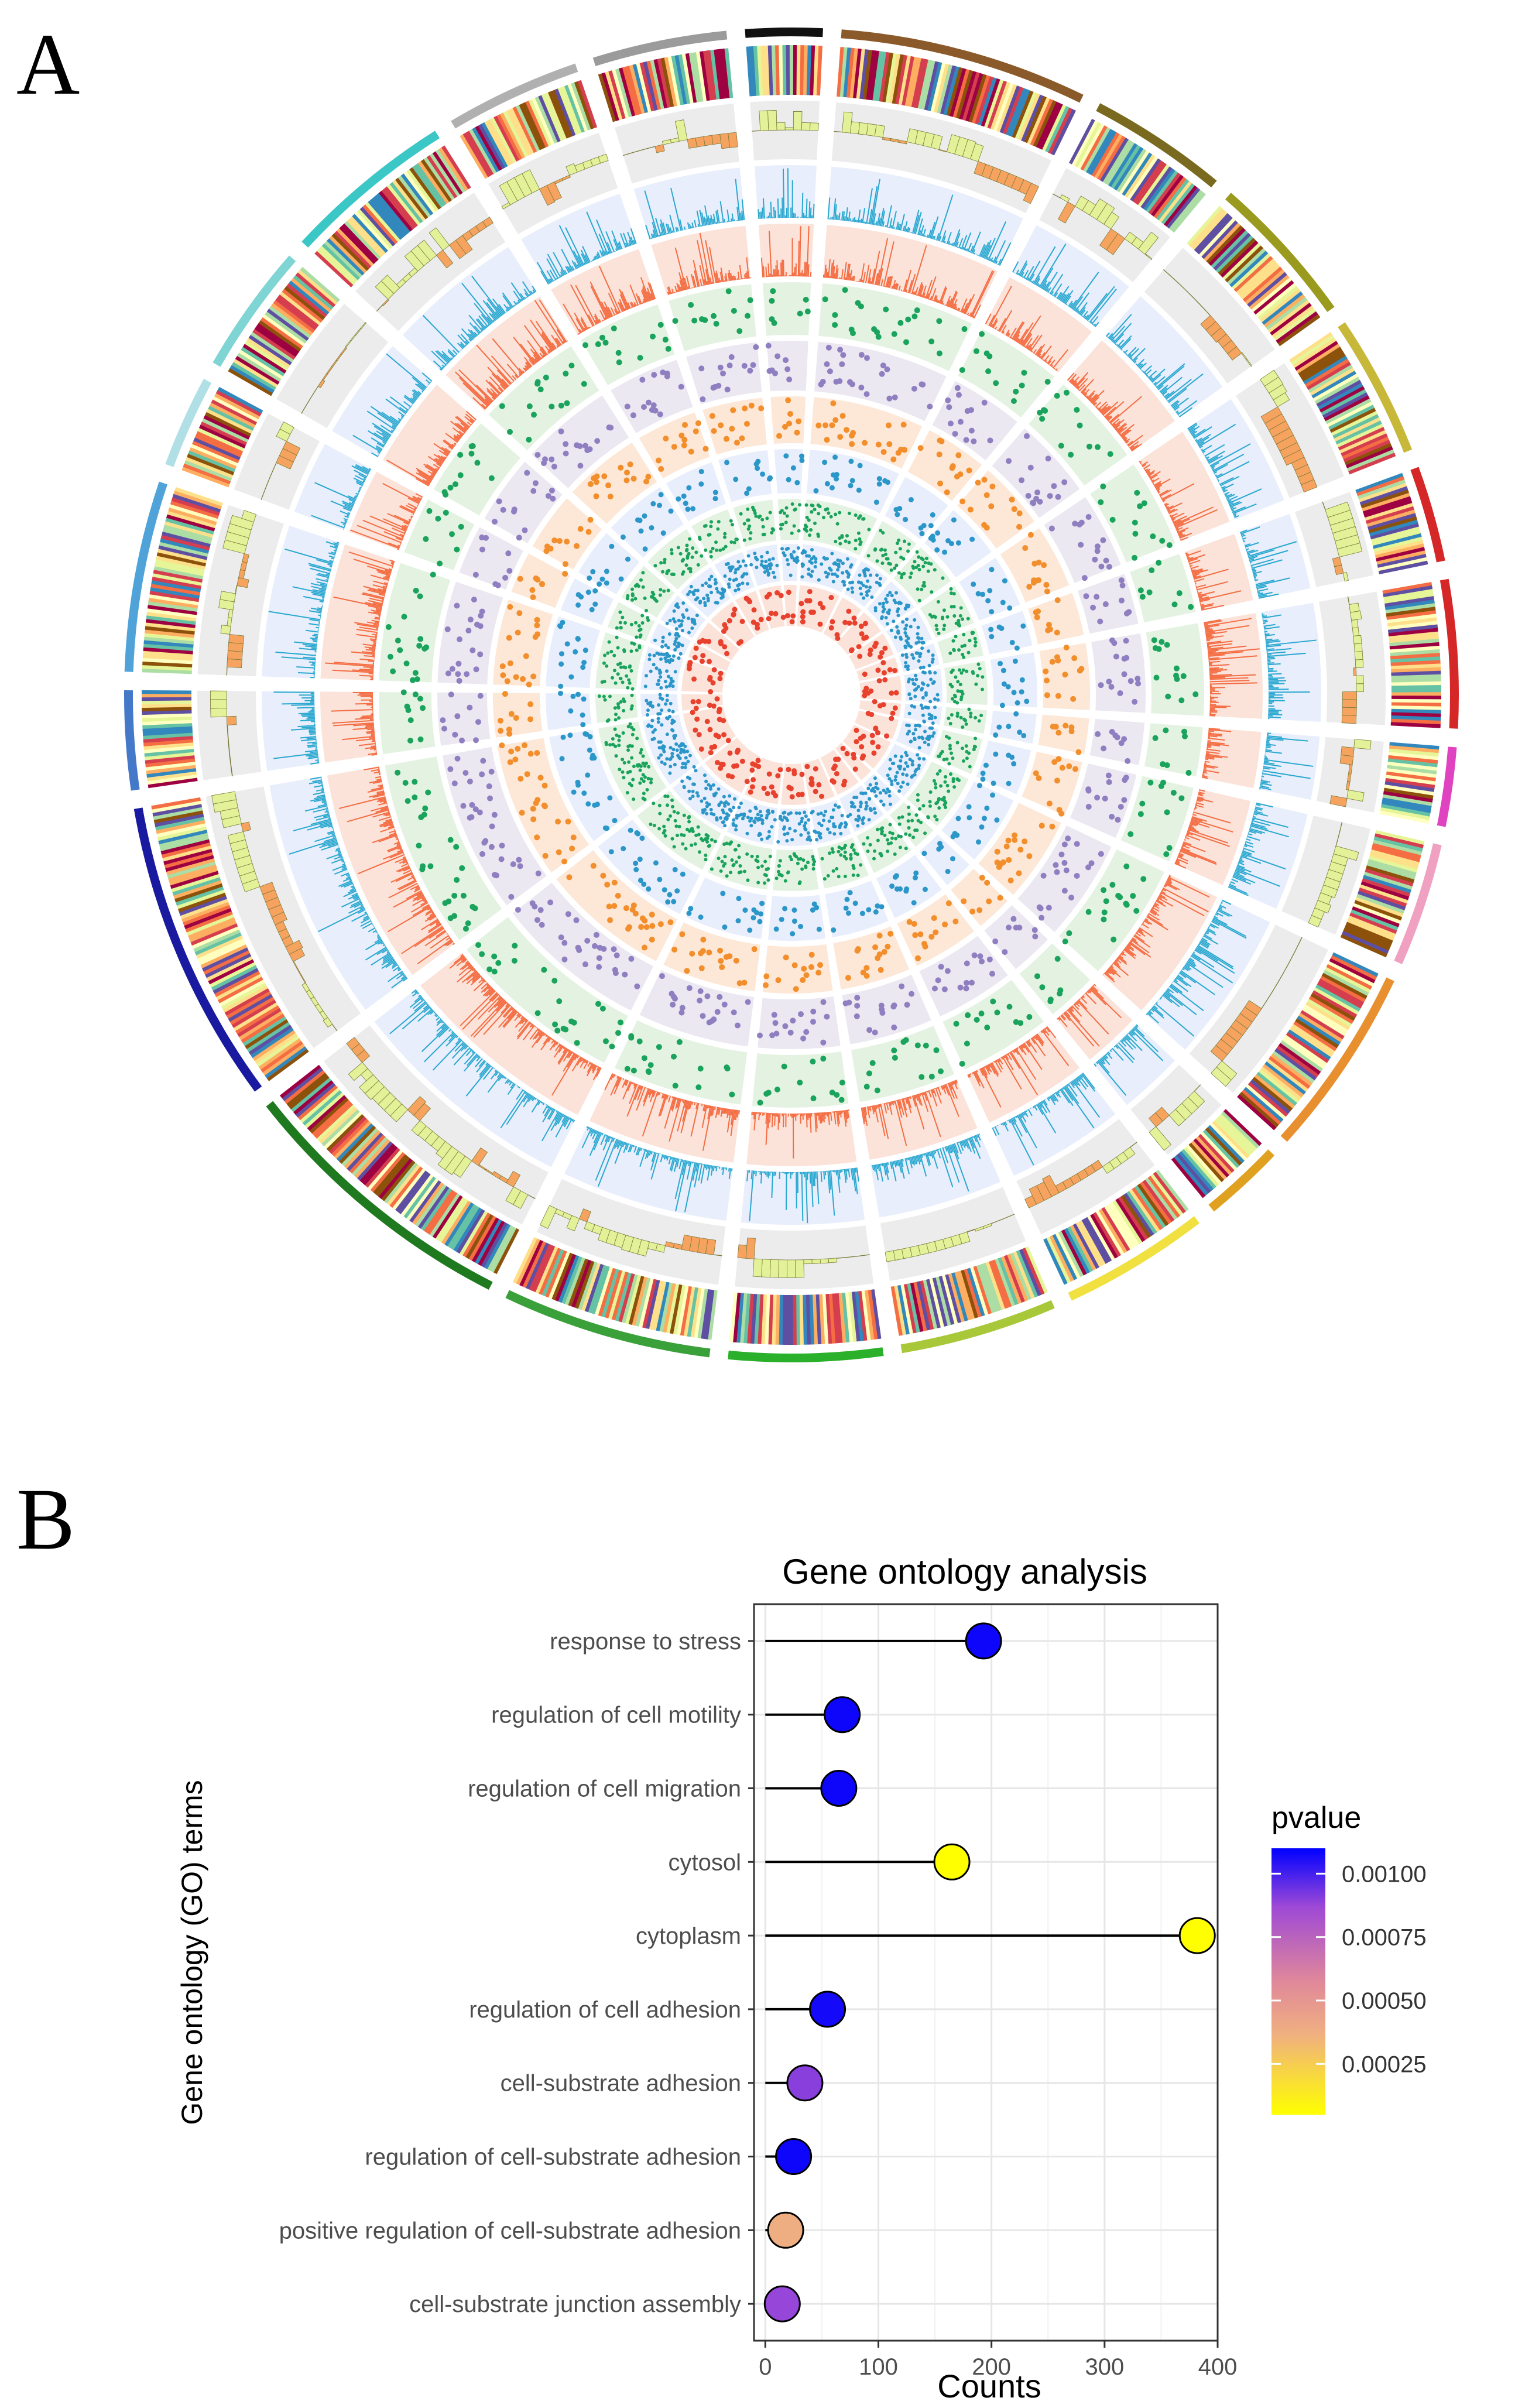  I want to click on ideogram-band, so click(1241, 1180).